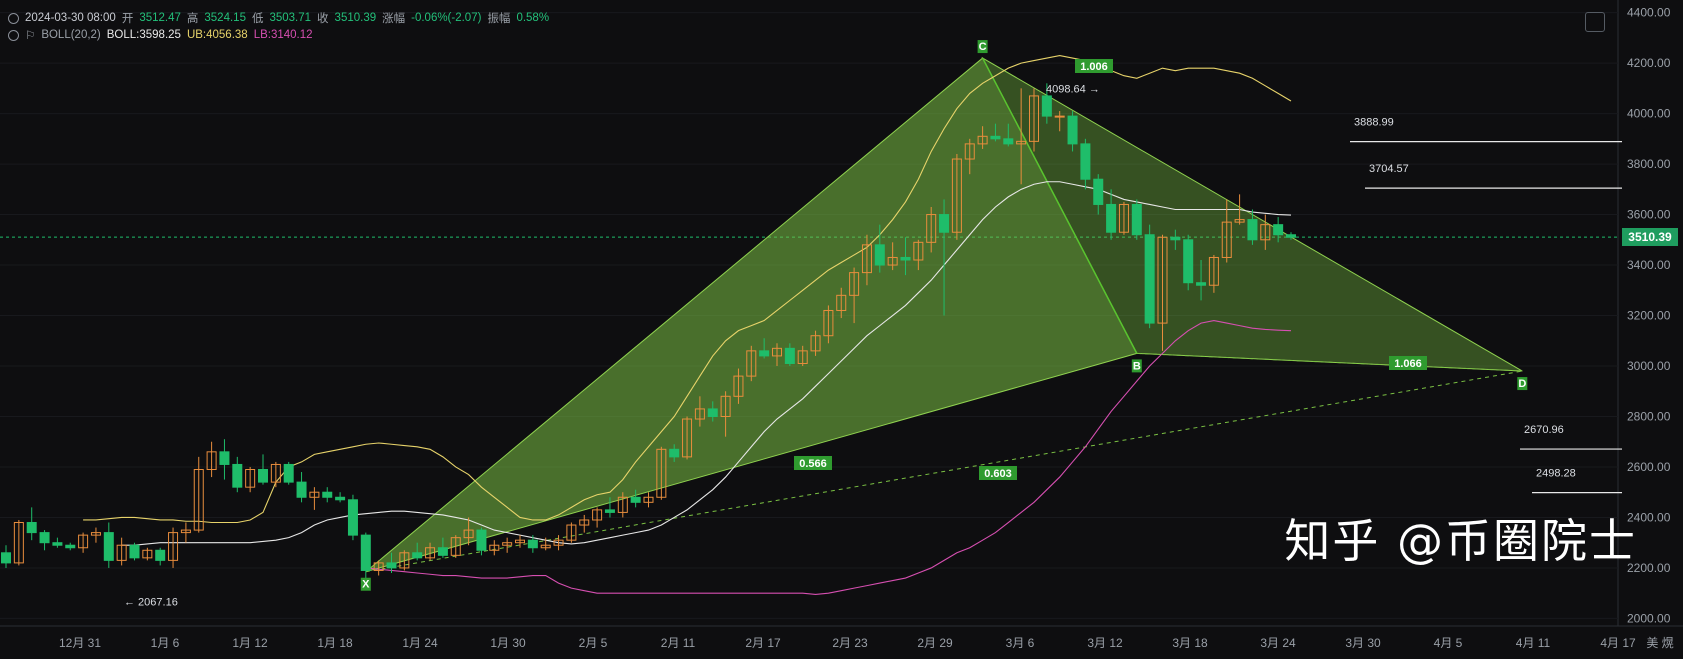 The image size is (1683, 659). I want to click on pattern-bd-line, so click(1329, 362).